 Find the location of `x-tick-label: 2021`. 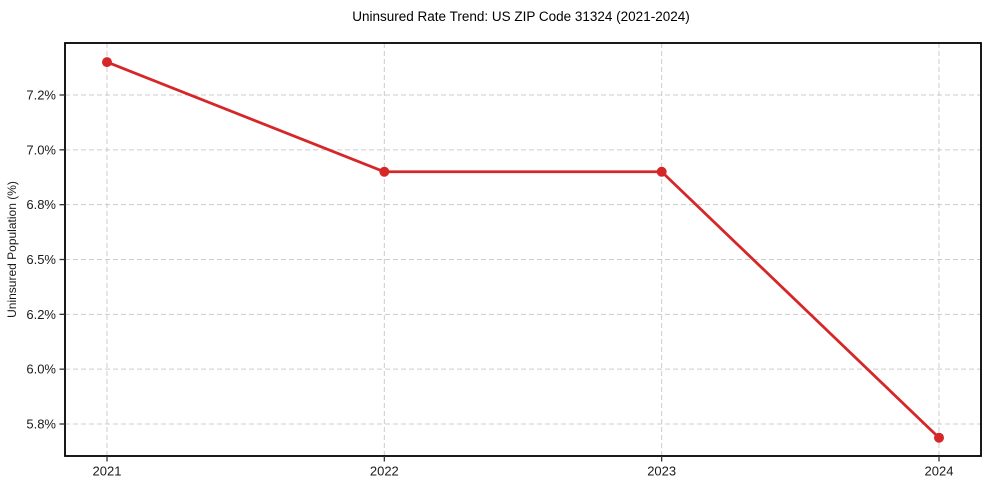

x-tick-label: 2021 is located at coordinates (107, 471).